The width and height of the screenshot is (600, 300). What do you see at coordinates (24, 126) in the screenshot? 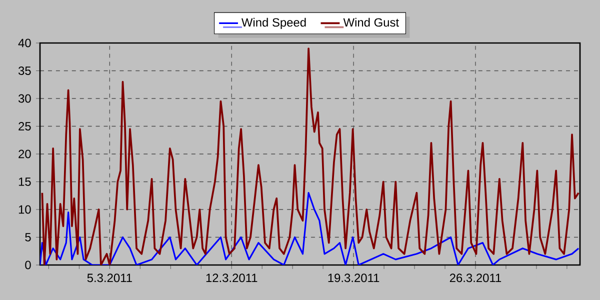
I see `y-tick-label: 25` at bounding box center [24, 126].